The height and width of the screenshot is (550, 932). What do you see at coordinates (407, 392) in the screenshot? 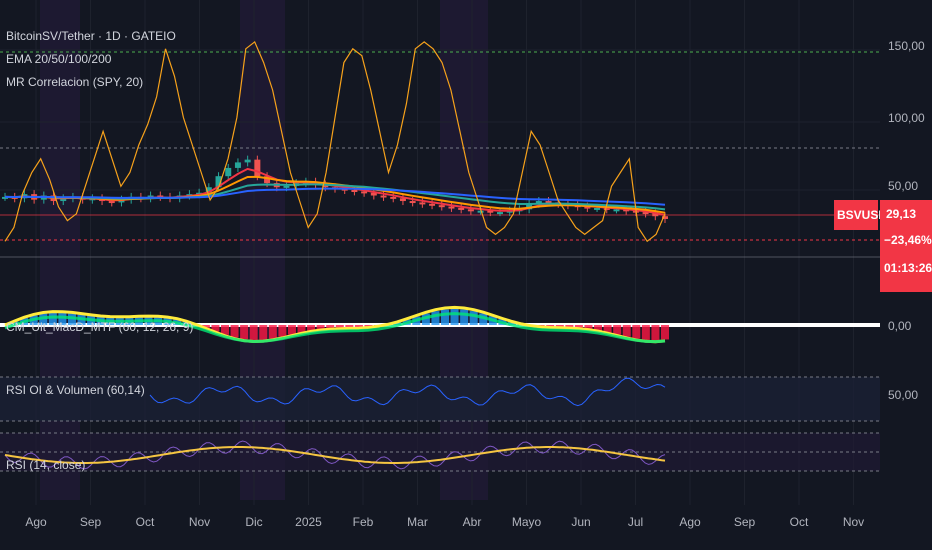
I see `rsi-oi-line` at bounding box center [407, 392].